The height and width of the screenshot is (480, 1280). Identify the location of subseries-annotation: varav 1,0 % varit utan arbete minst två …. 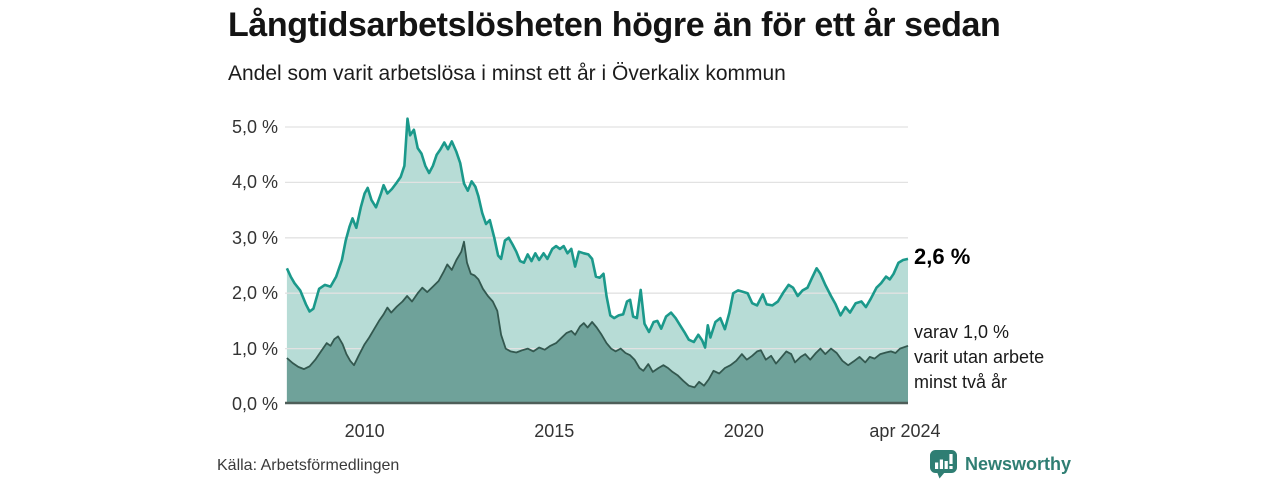
(979, 357).